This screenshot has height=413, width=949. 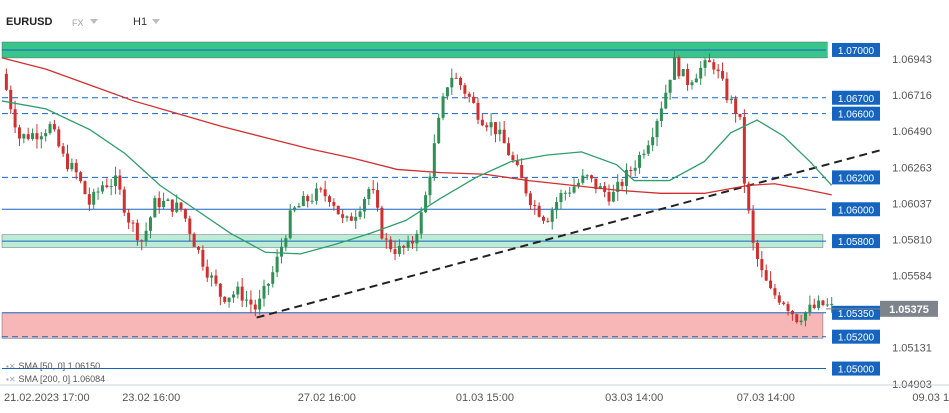 I want to click on level-label: 1.07000, so click(x=856, y=51).